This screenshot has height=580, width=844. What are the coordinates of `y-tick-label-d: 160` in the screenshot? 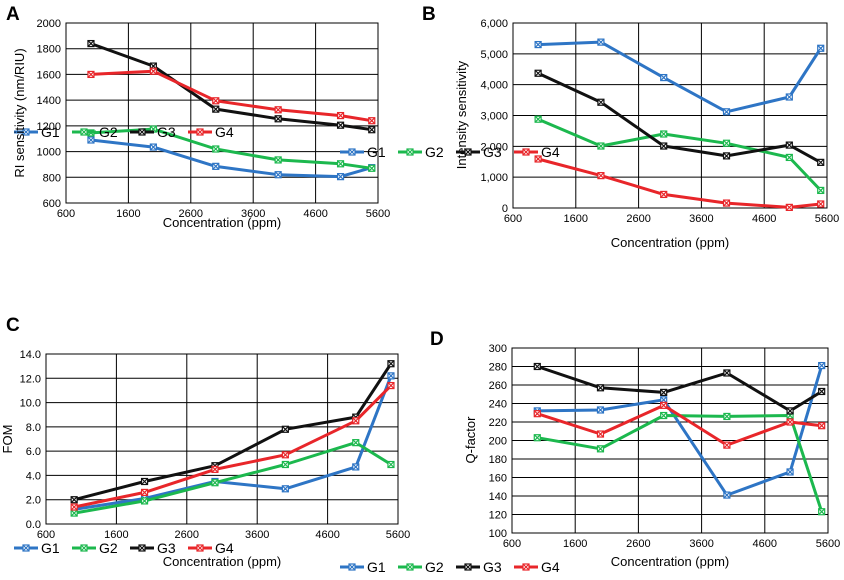 It's located at (498, 479).